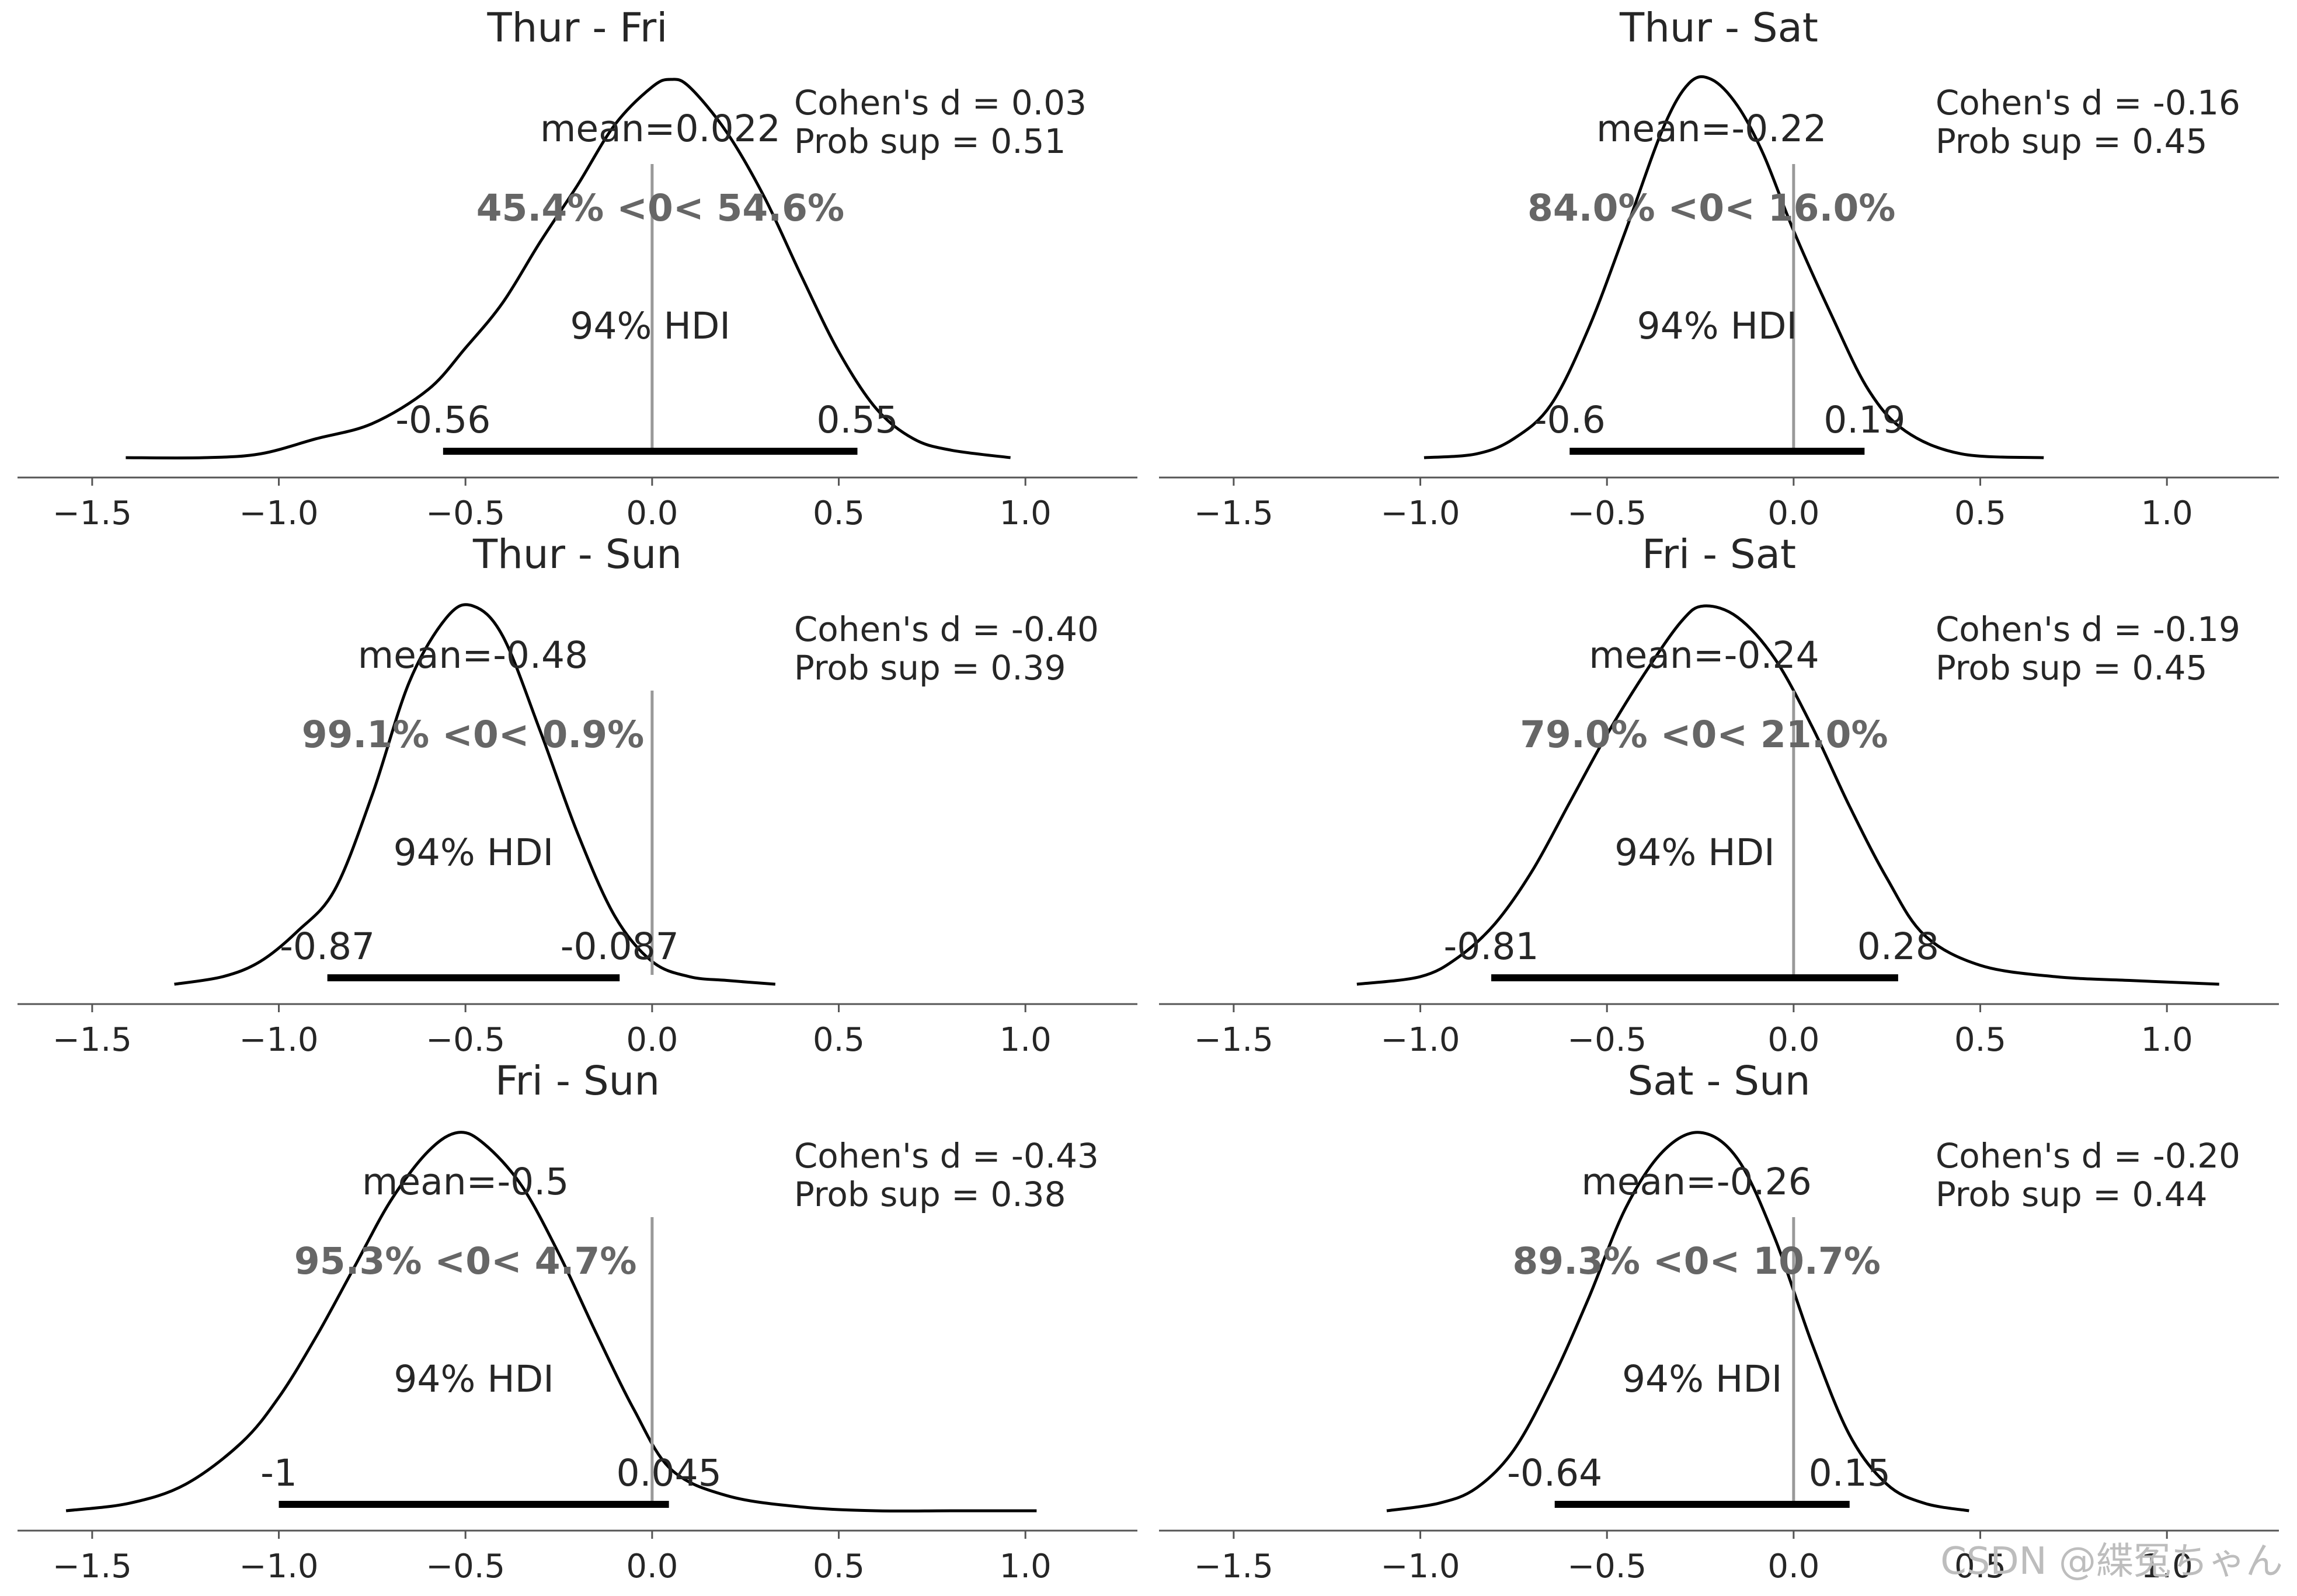 The height and width of the screenshot is (1596, 2297). Describe the element at coordinates (1718, 1081) in the screenshot. I see `panel-title: Sat - Sun` at that location.